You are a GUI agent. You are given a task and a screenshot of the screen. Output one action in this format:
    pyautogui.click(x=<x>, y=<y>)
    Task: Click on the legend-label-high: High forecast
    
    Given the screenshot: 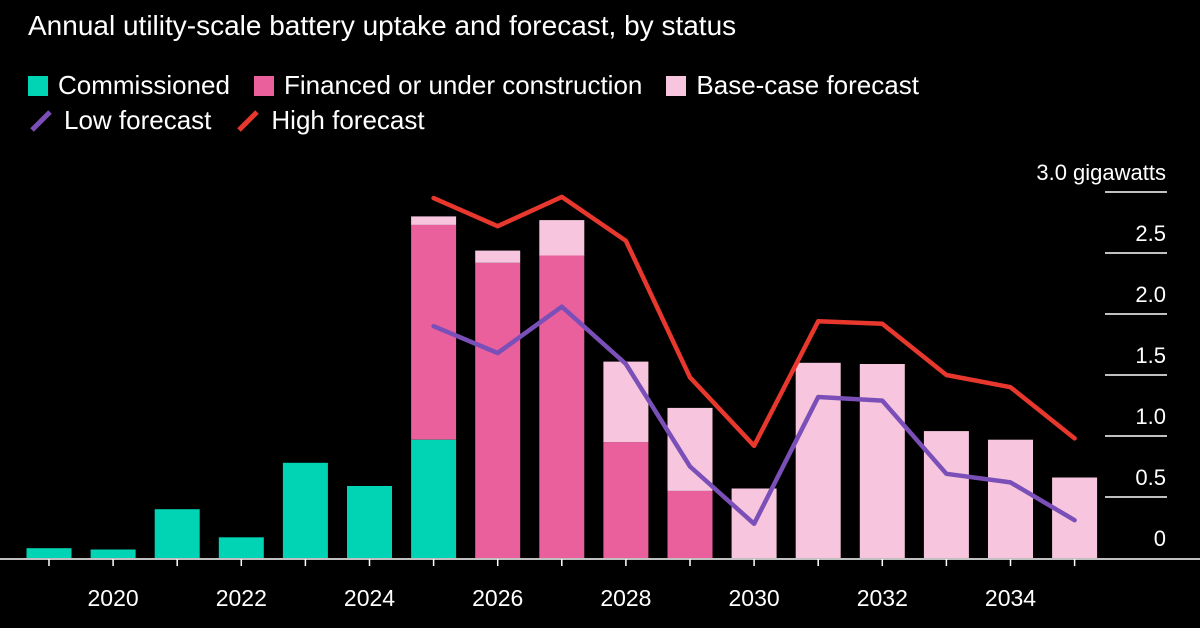 What is the action you would take?
    pyautogui.click(x=348, y=120)
    